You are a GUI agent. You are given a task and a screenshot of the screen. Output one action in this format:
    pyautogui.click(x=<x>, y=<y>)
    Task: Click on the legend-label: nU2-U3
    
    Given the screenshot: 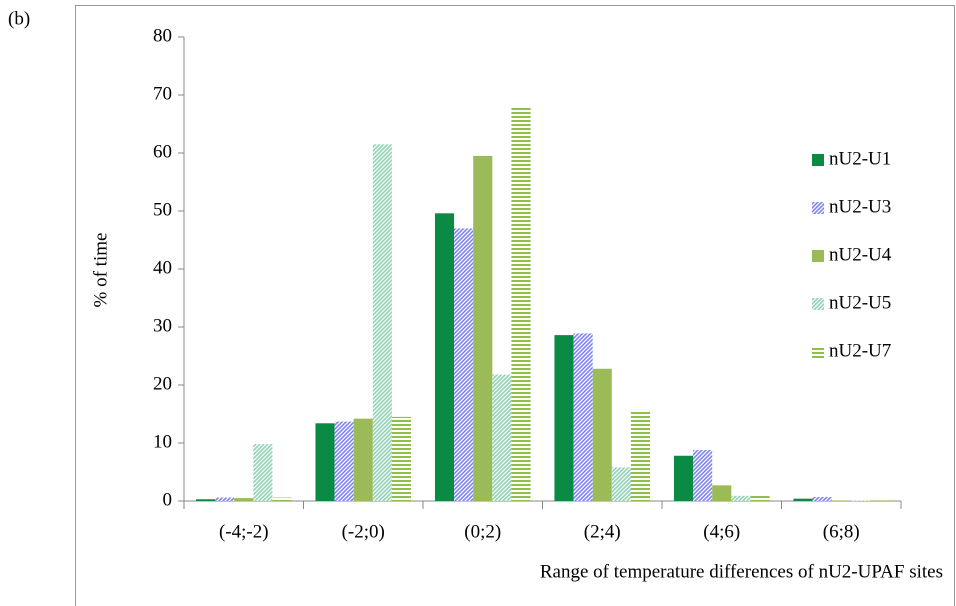 What is the action you would take?
    pyautogui.click(x=860, y=206)
    